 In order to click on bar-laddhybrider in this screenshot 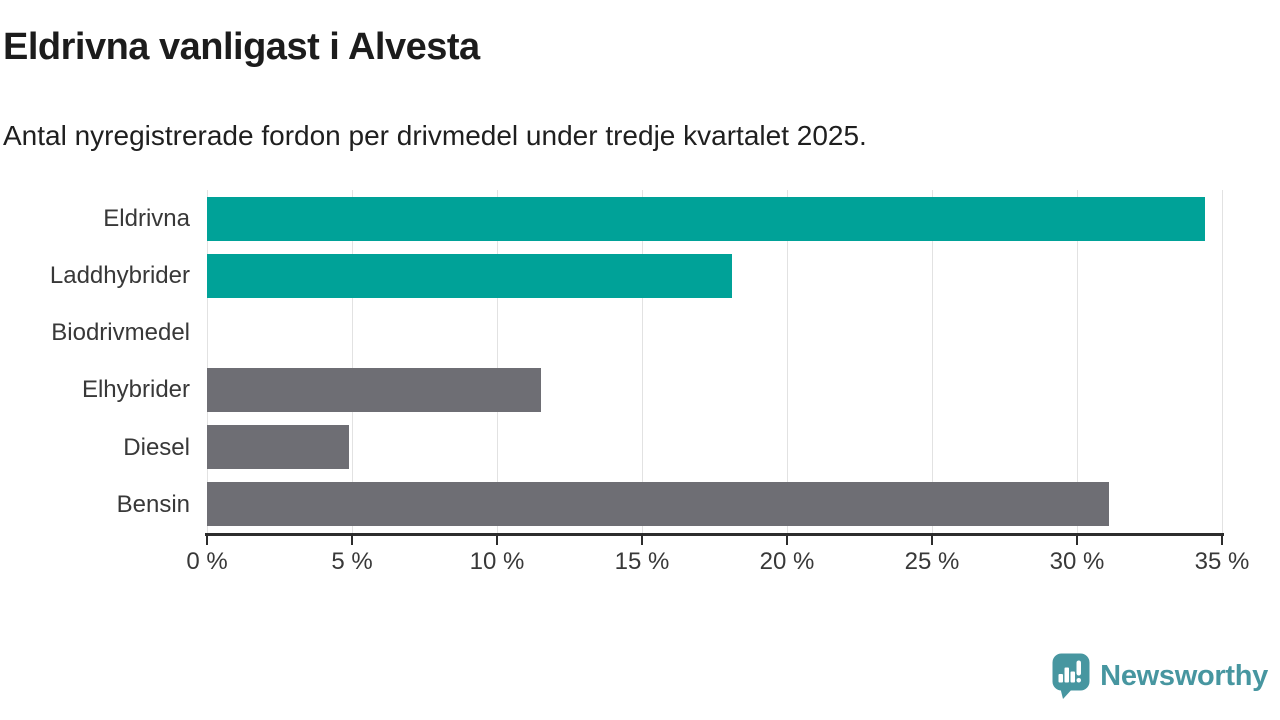, I will do `click(469, 275)`.